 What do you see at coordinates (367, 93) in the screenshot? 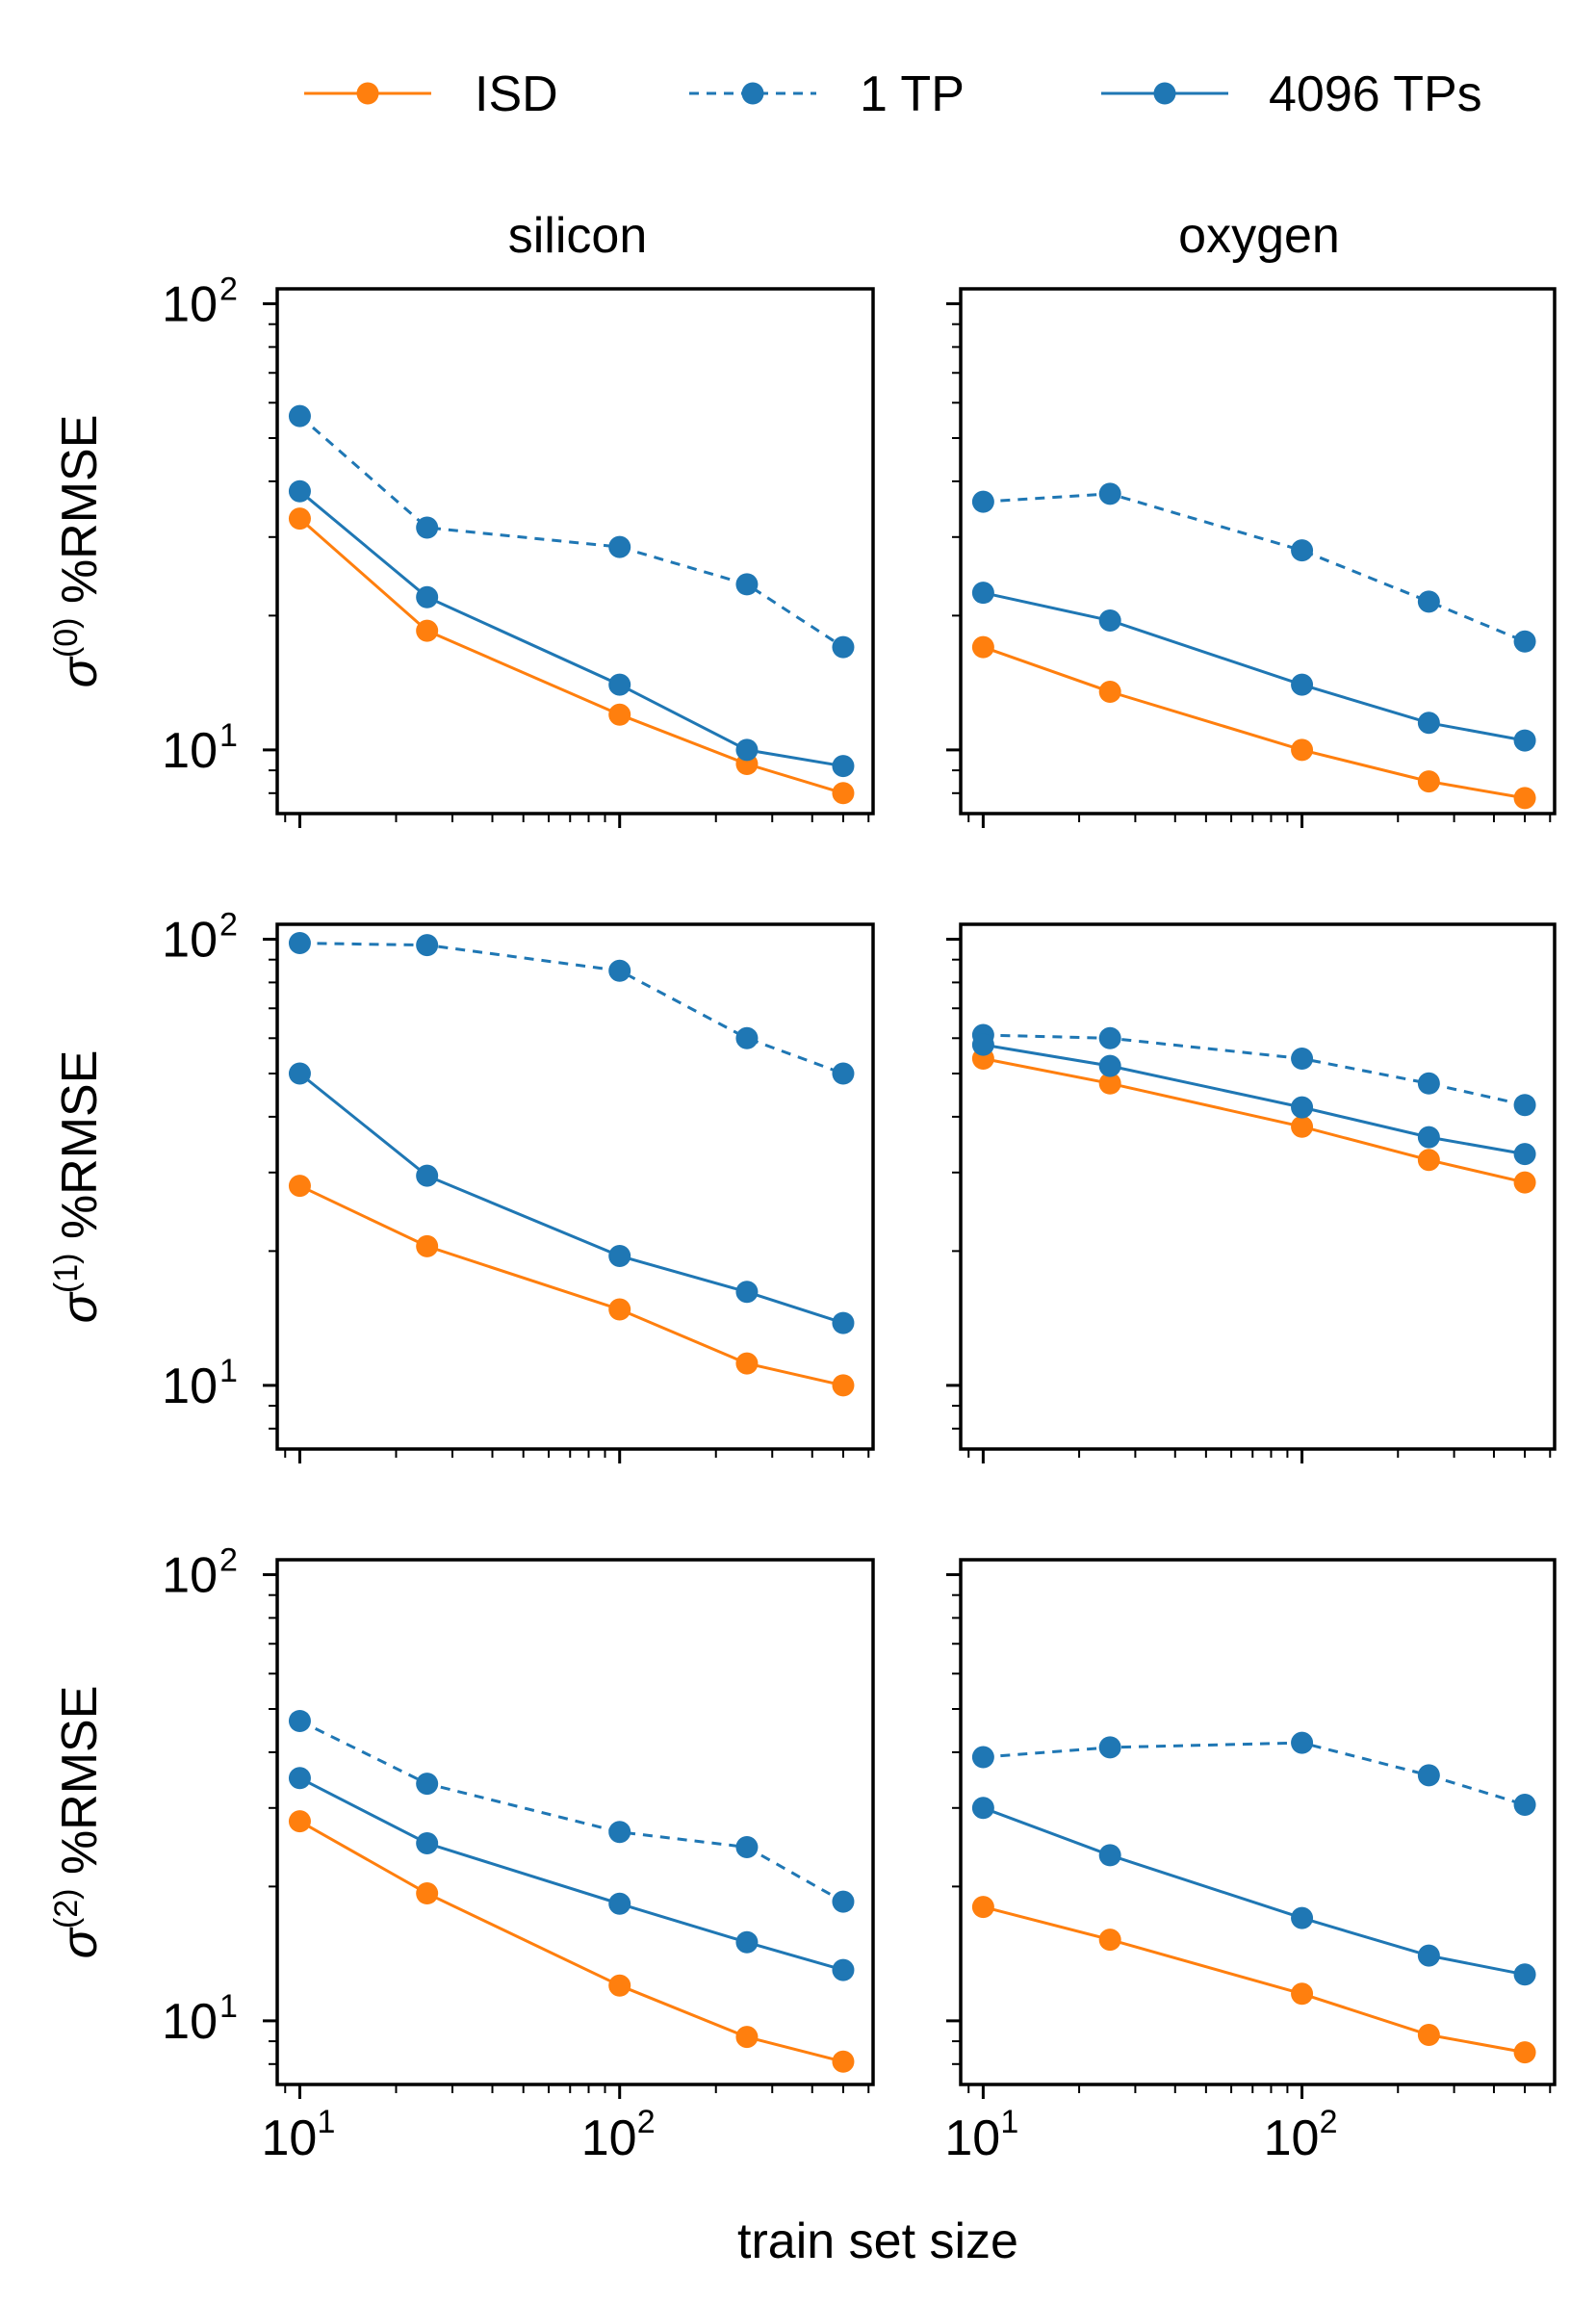
I see `legend-marker-isd` at bounding box center [367, 93].